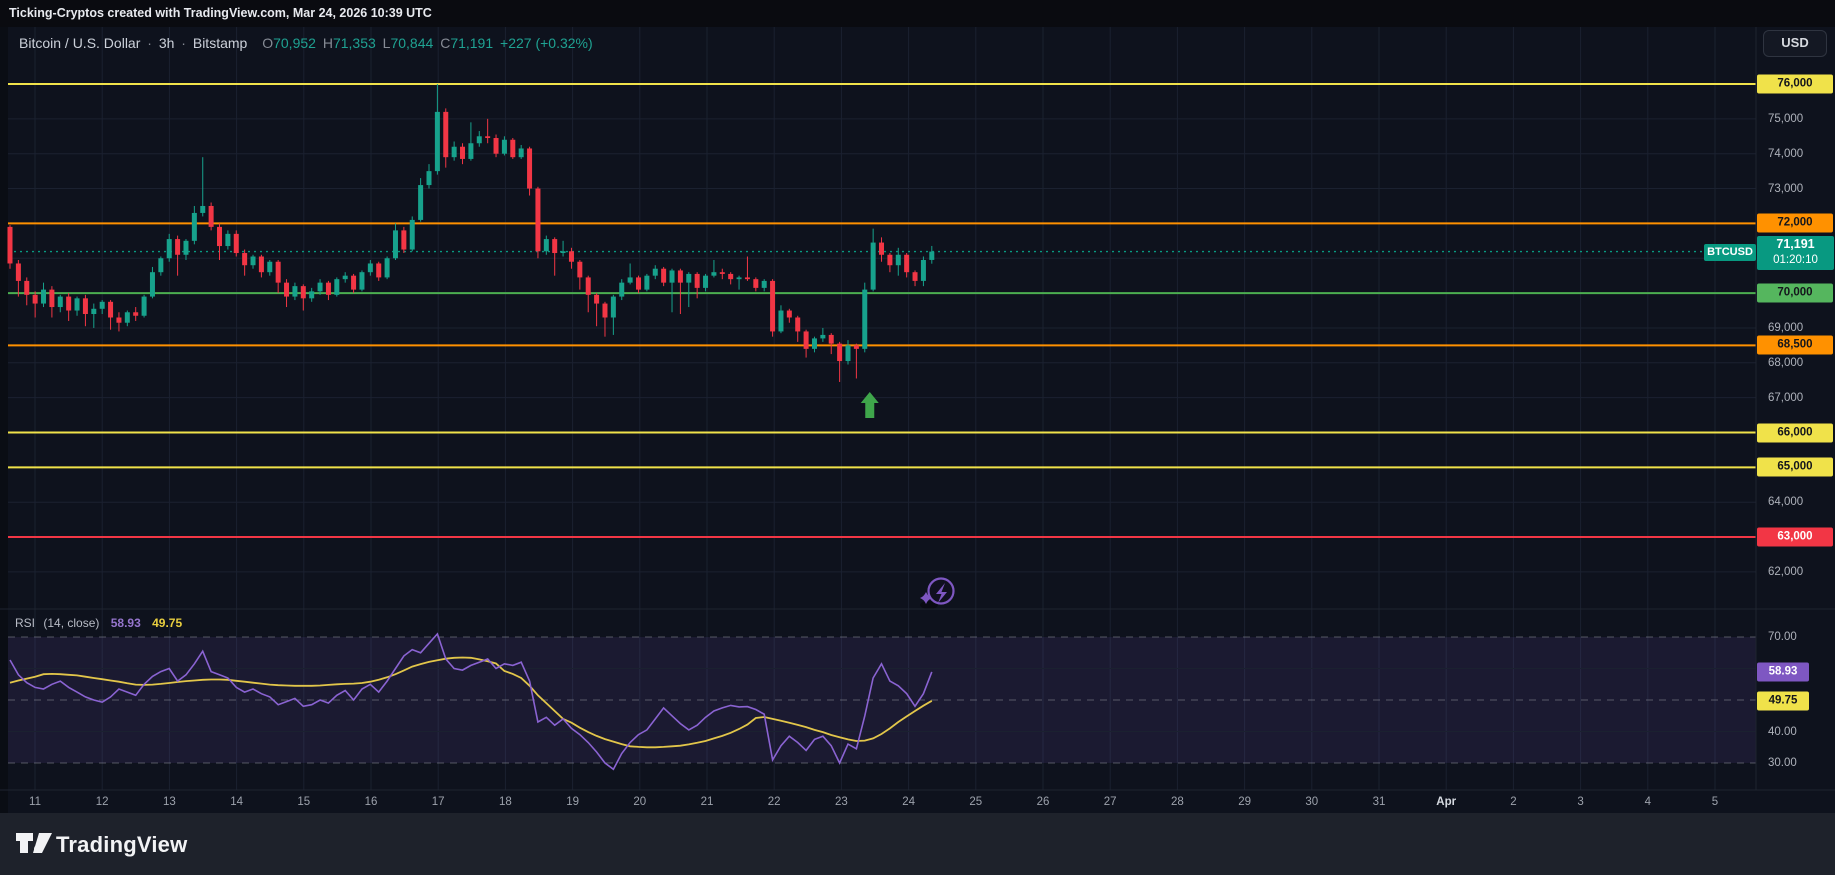 The image size is (1835, 875). What do you see at coordinates (1795, 43) in the screenshot?
I see `currency-toggle-button: USD` at bounding box center [1795, 43].